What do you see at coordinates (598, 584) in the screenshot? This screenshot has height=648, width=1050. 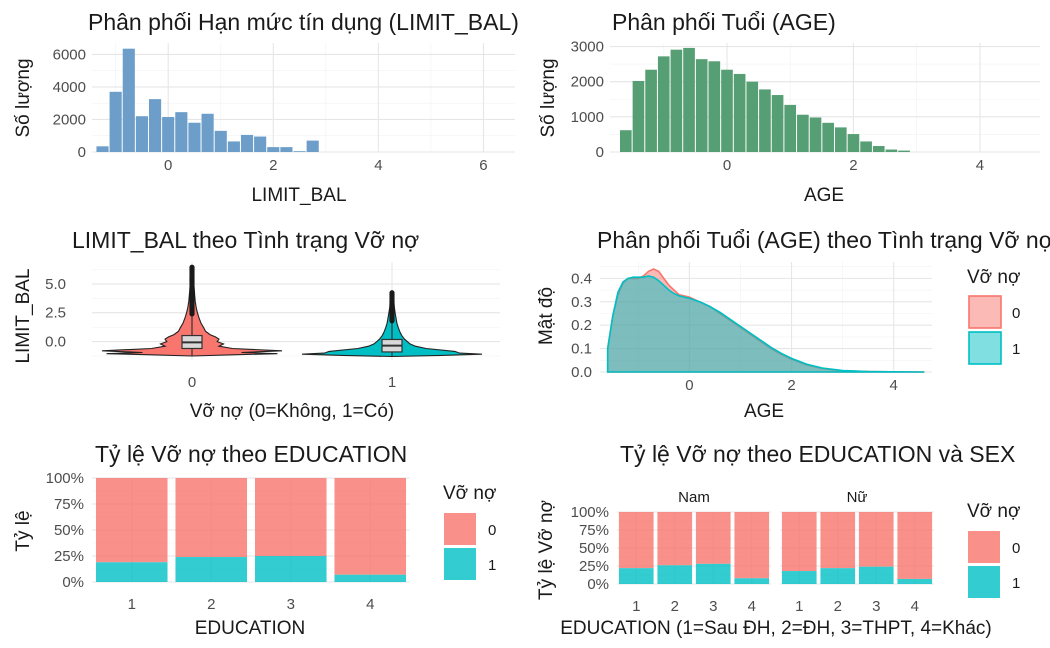 I see `y-tick-label: 0%` at bounding box center [598, 584].